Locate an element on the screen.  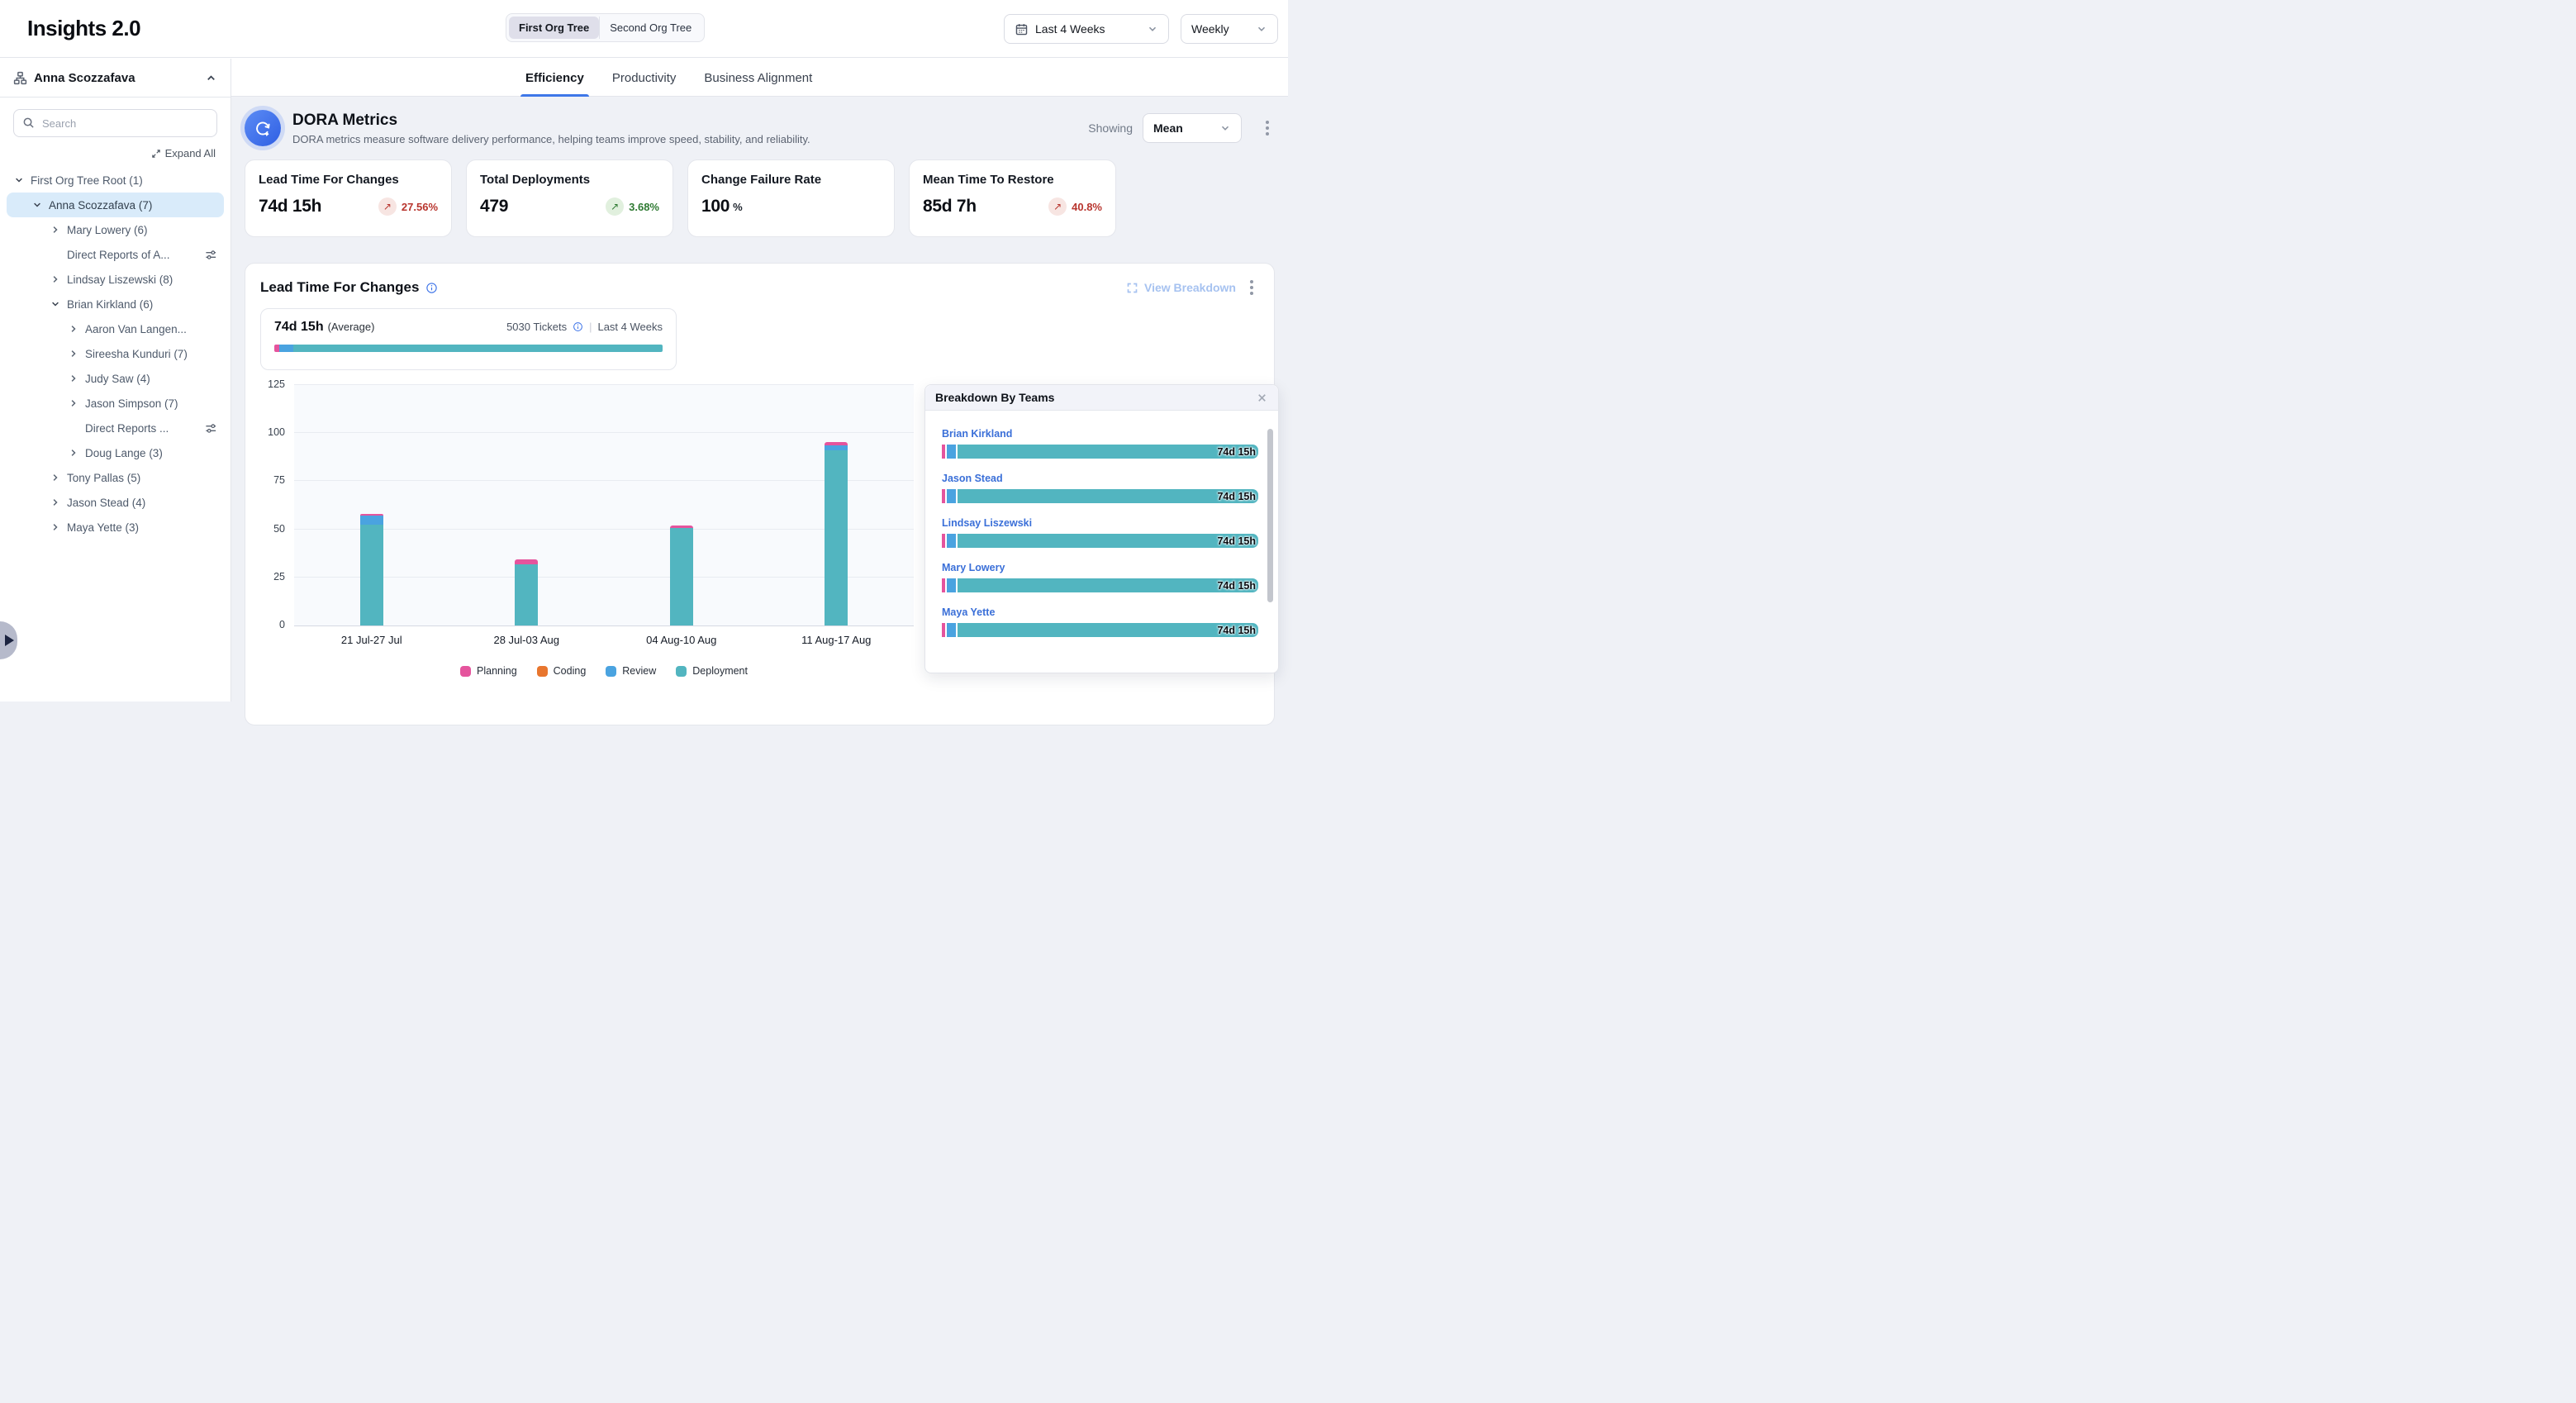
tree-item-tony-pallas-5: Tony Pallas (5) is located at coordinates (115, 477).